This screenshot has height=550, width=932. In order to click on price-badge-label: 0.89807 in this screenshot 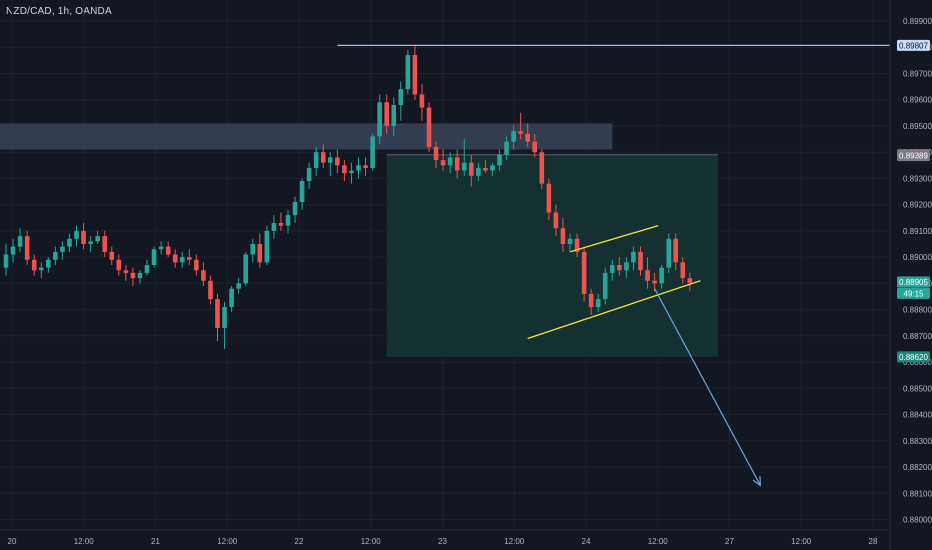, I will do `click(913, 45)`.